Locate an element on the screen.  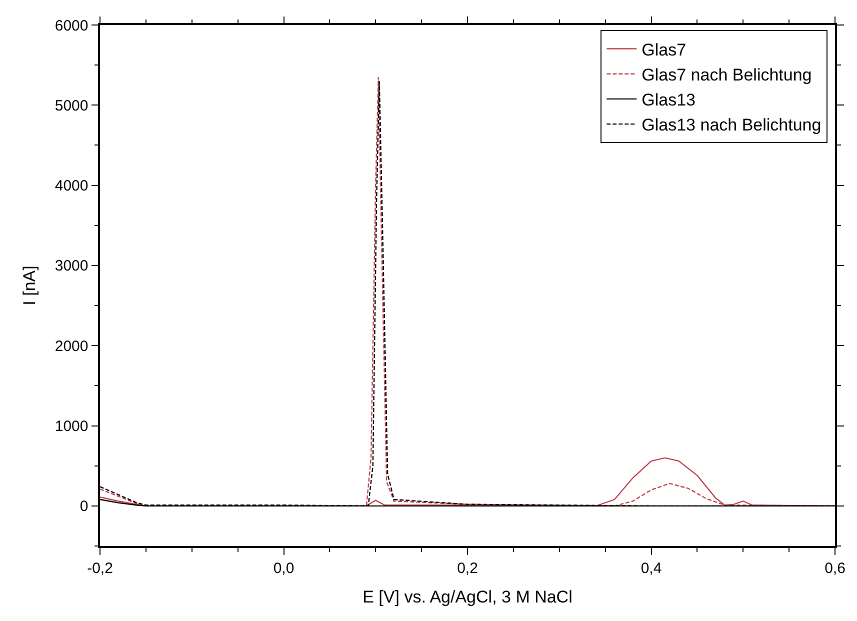
x-tick-label: -0,2 is located at coordinates (100, 568).